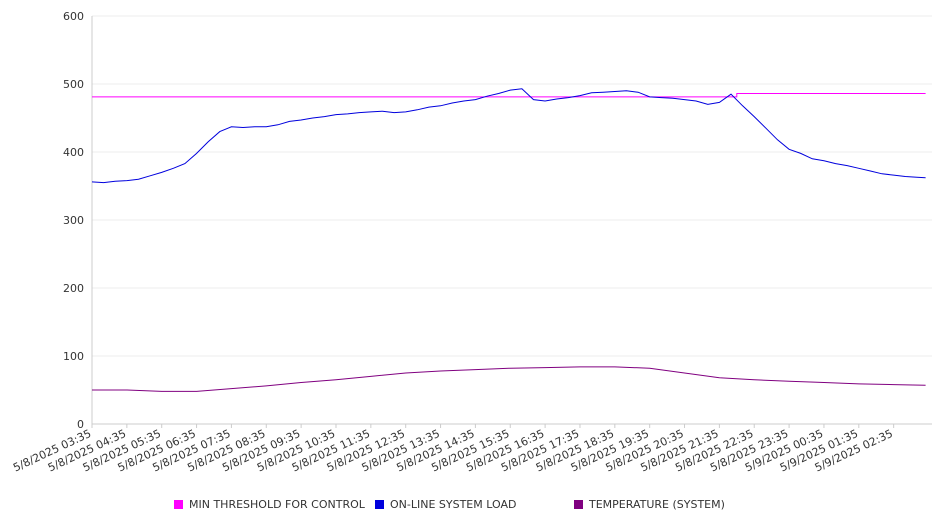  What do you see at coordinates (178, 504) in the screenshot?
I see `legend-swatch-threshold` at bounding box center [178, 504].